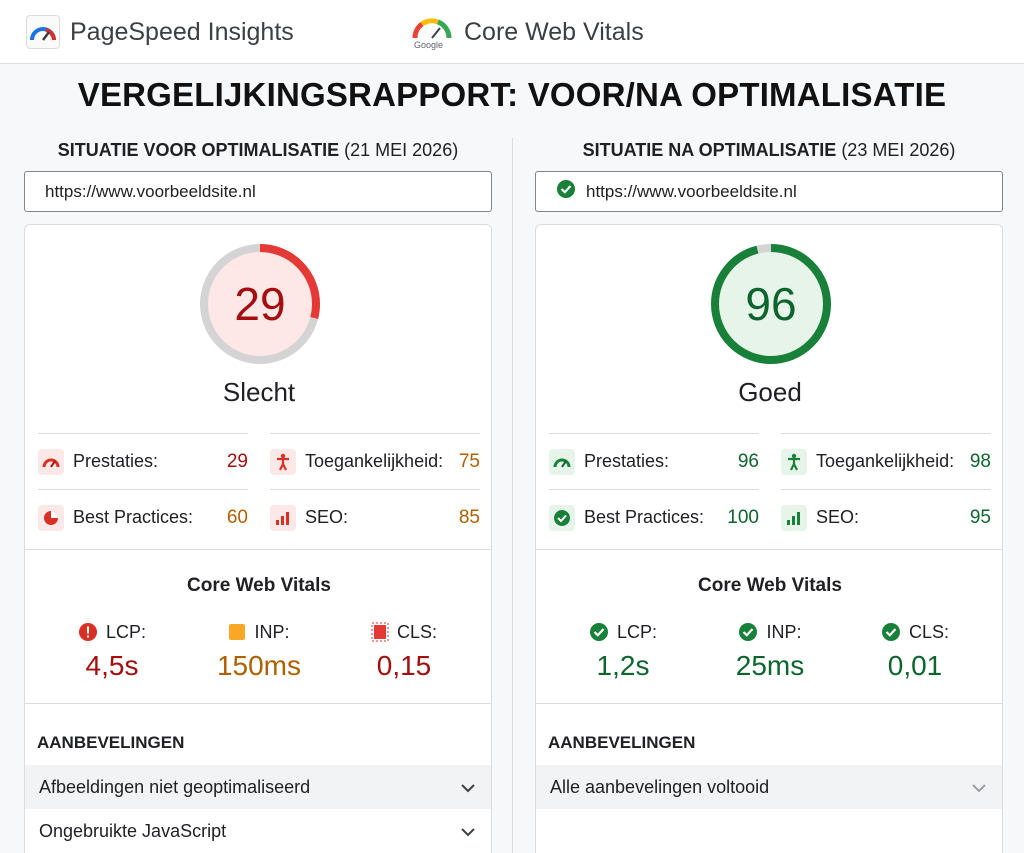  I want to click on after-metric-best-practices: Best Practices: 100, so click(654, 517).